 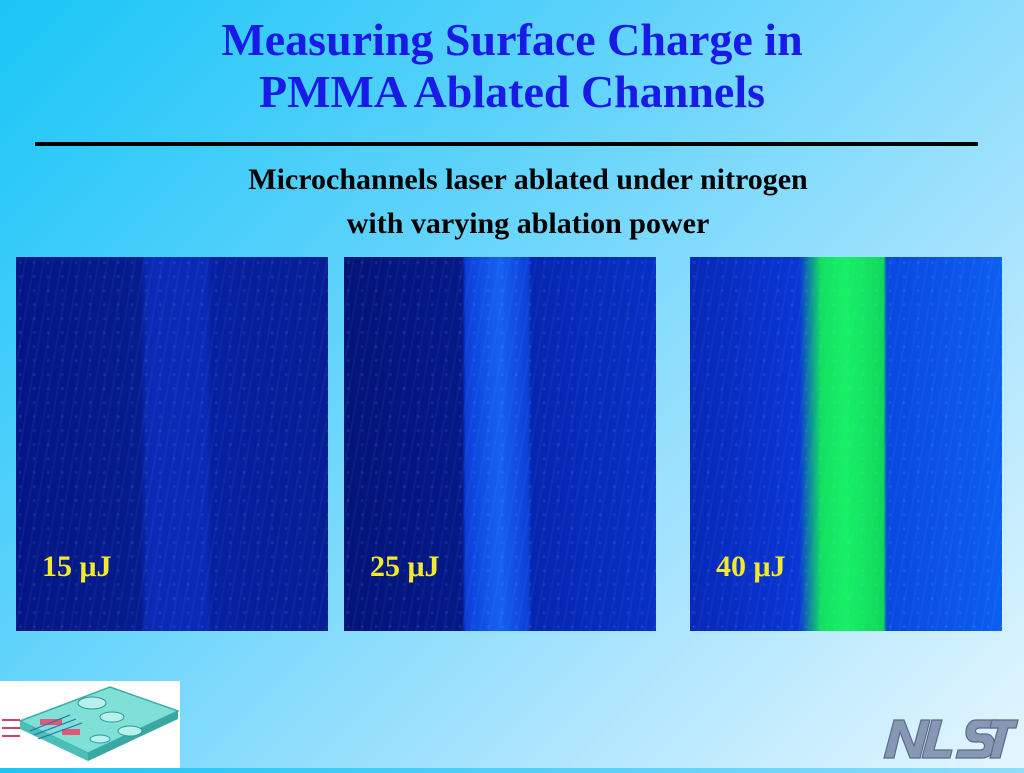 I want to click on panel-label-15uj: 15 μJ, so click(x=77, y=566).